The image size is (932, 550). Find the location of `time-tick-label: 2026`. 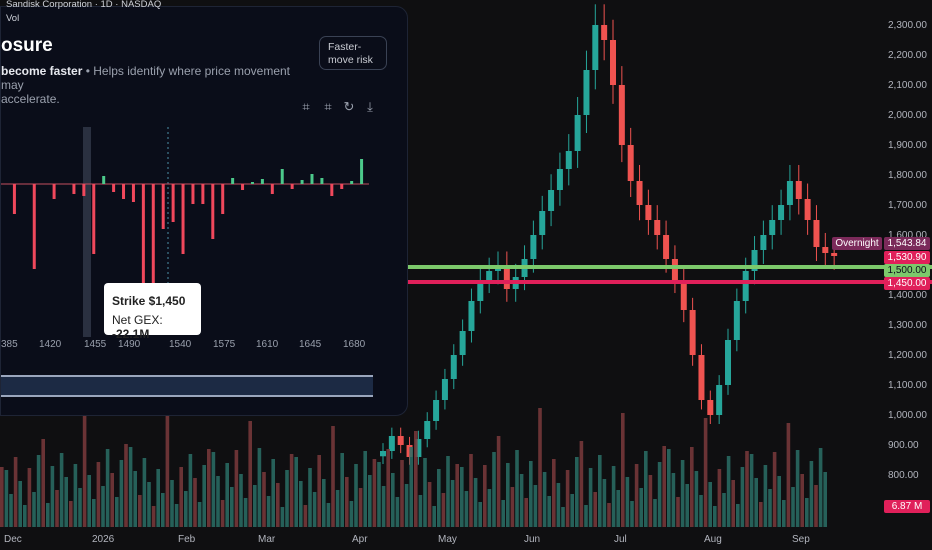

time-tick-label: 2026 is located at coordinates (103, 539).